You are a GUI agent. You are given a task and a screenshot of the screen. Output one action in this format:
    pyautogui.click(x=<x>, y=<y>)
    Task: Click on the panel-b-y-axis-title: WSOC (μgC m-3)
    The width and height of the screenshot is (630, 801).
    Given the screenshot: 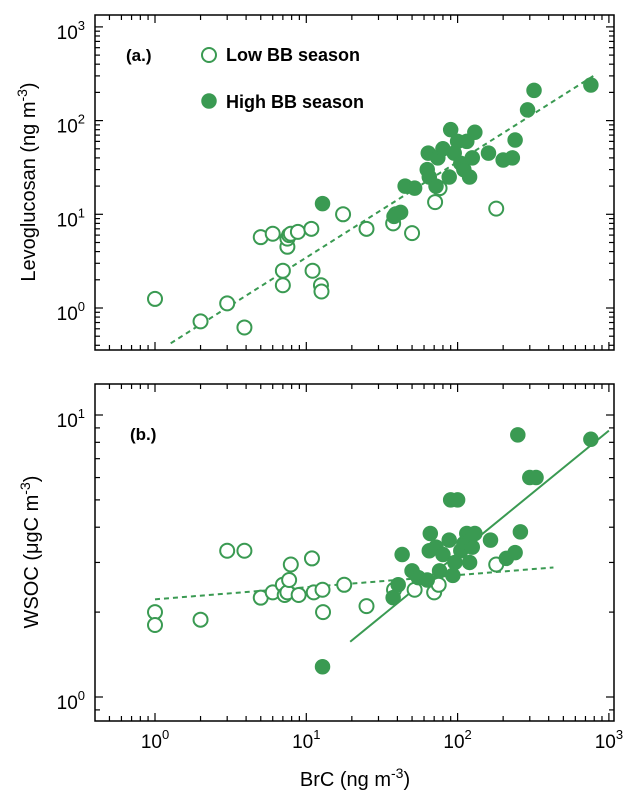 What is the action you would take?
    pyautogui.click(x=30, y=552)
    